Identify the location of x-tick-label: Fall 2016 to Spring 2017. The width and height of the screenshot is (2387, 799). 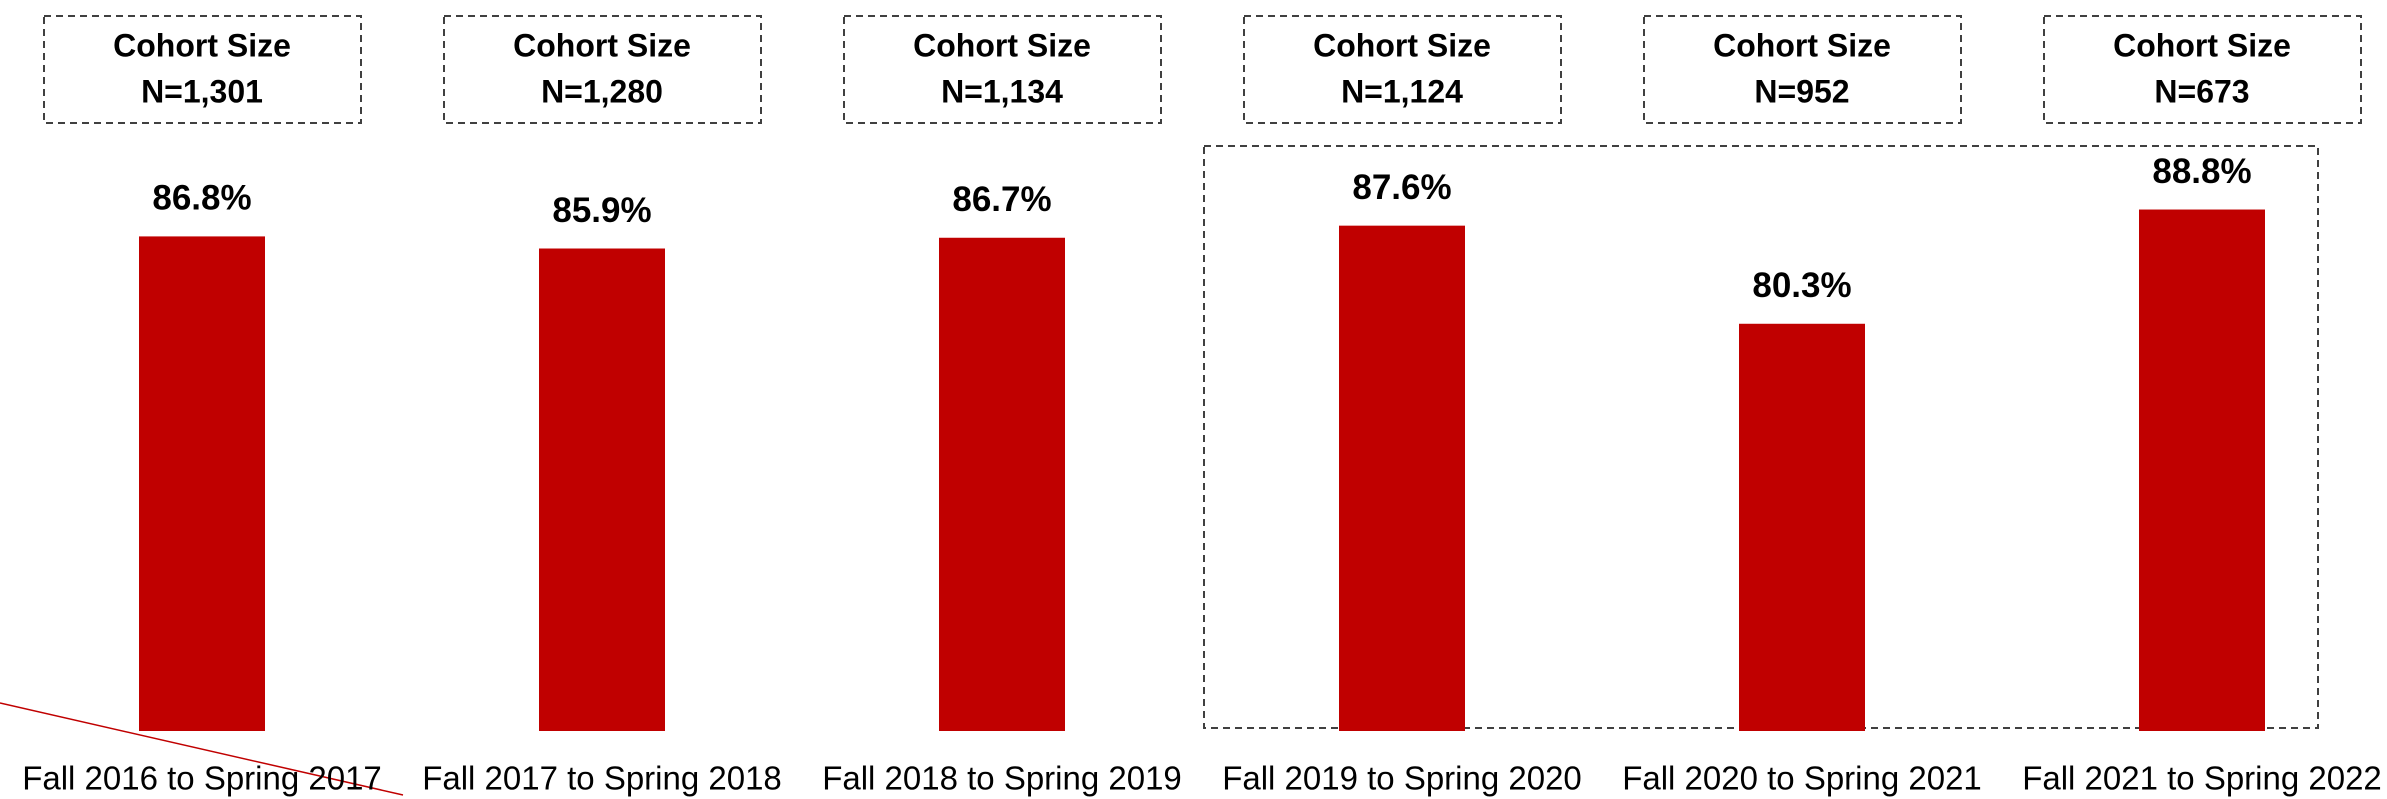
(202, 778).